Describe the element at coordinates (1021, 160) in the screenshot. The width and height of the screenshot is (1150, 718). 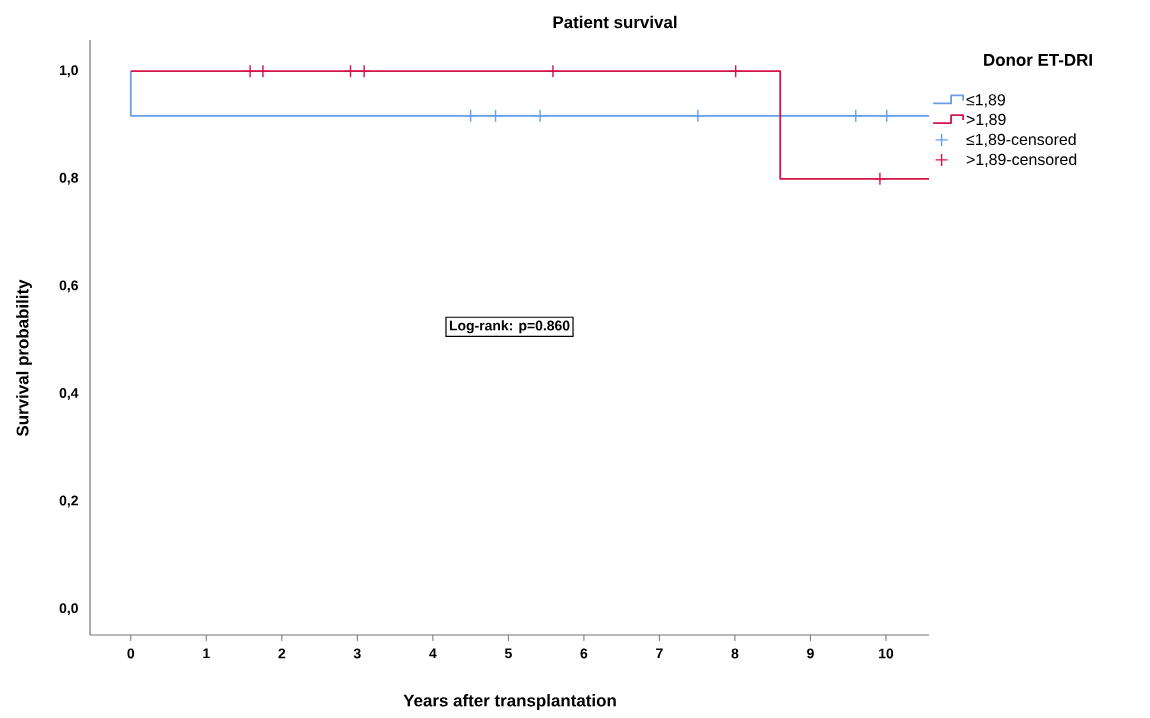
I see `legend-label: >1,89-censored` at that location.